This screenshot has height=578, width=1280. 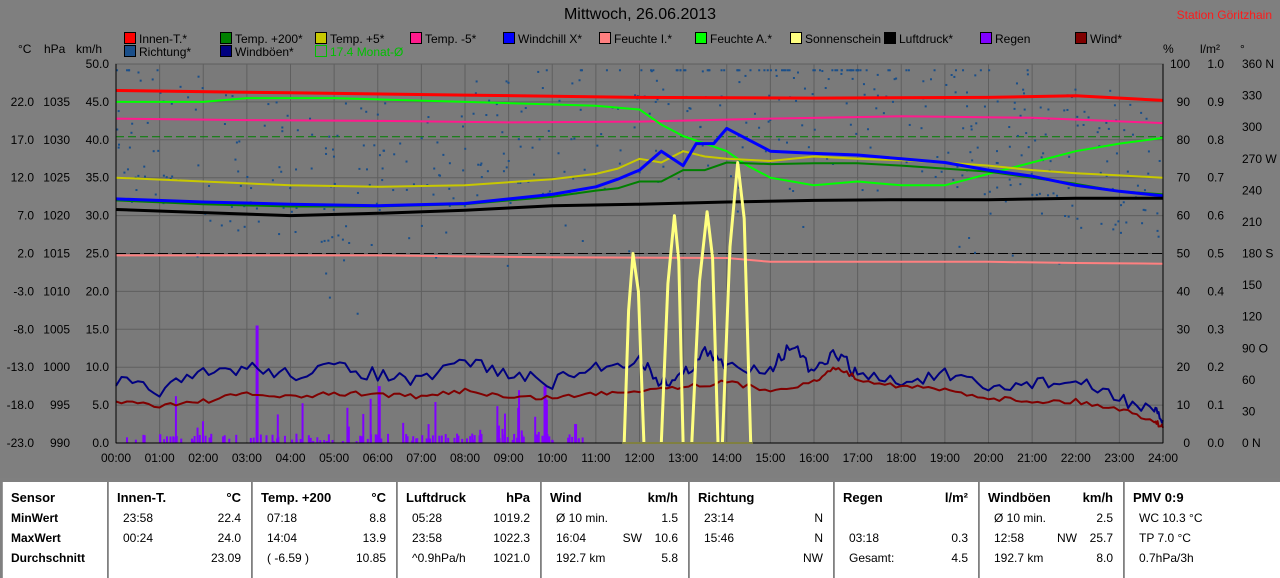 What do you see at coordinates (761, 558) in the screenshot?
I see `stats-row: NW` at bounding box center [761, 558].